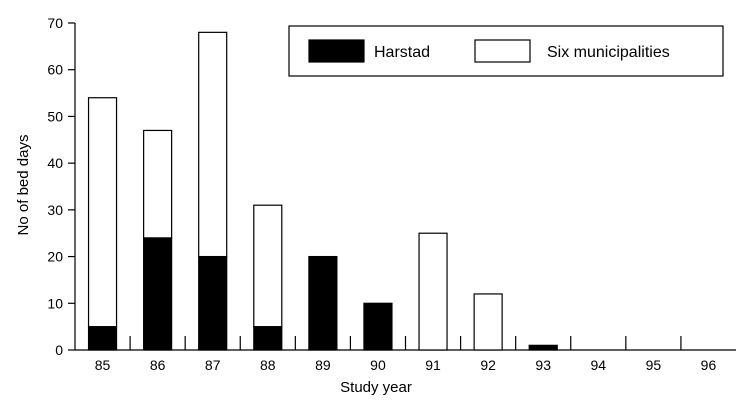 The width and height of the screenshot is (736, 400). Describe the element at coordinates (55, 210) in the screenshot. I see `y-tick-label: 30` at that location.